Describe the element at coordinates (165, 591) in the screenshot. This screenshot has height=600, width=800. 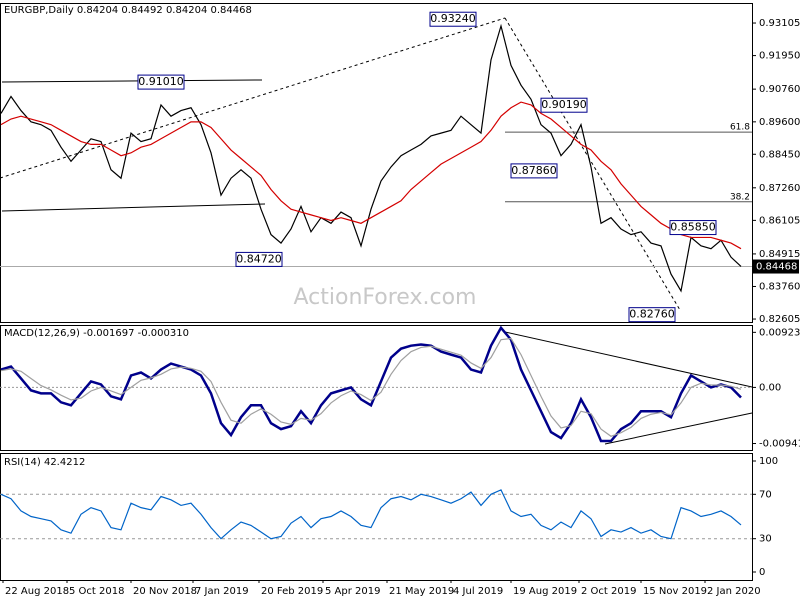
I see `x-tick-label: 20 Nov 2018` at that location.